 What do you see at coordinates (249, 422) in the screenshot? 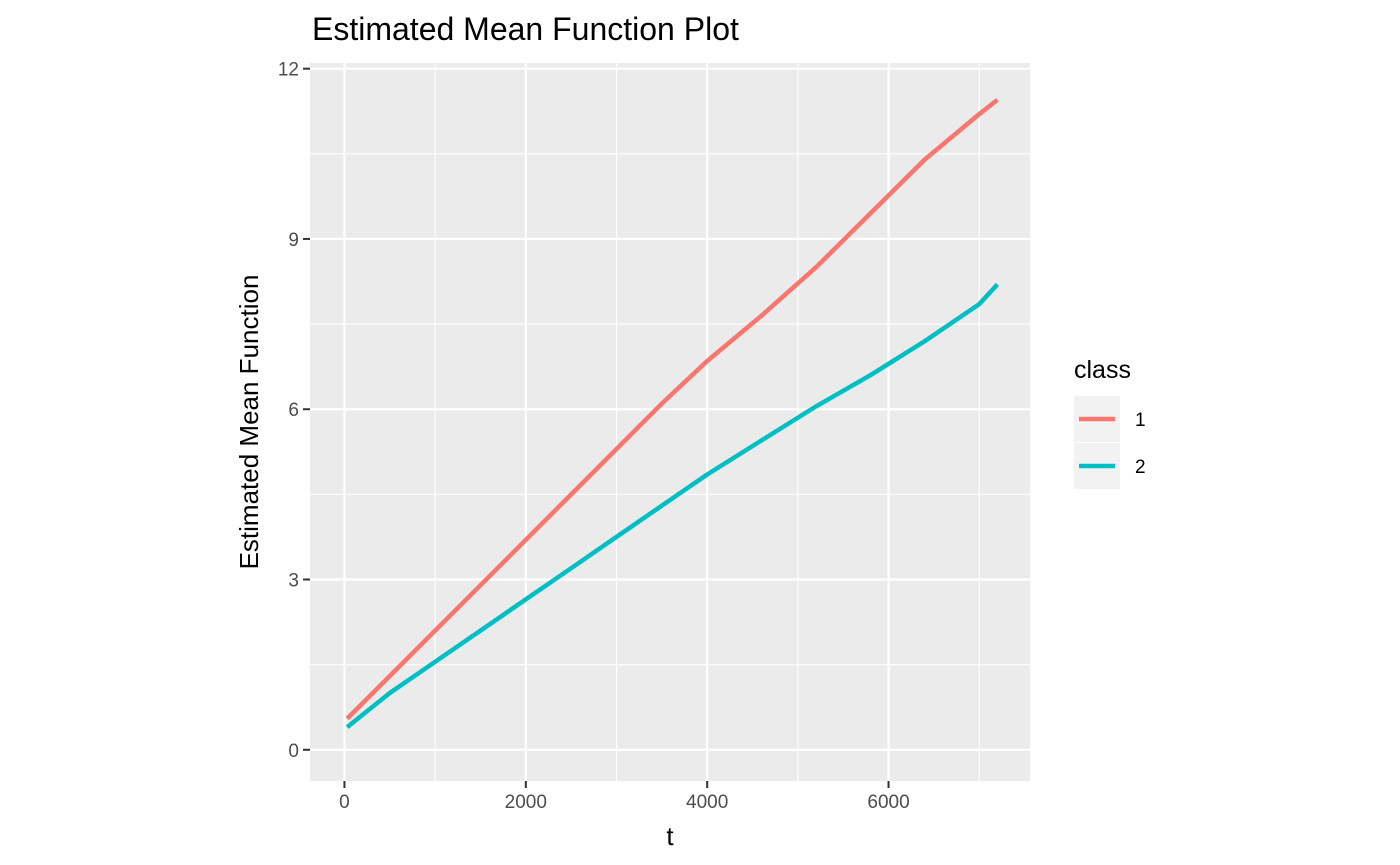
I see `y-axis-title: Estimated Mean Function` at bounding box center [249, 422].